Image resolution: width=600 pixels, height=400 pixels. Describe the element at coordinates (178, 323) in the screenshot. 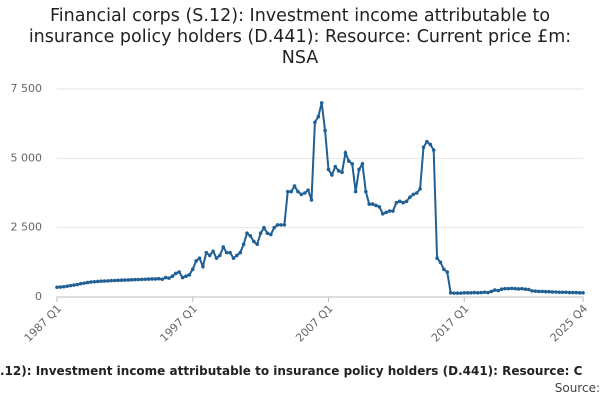

I see `x-tick-label: 1997 Q1` at that location.